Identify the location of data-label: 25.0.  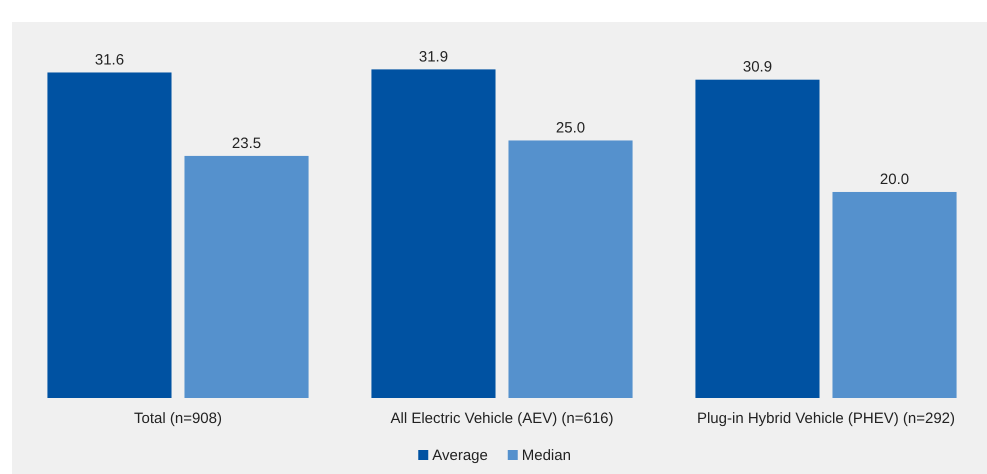
(571, 127).